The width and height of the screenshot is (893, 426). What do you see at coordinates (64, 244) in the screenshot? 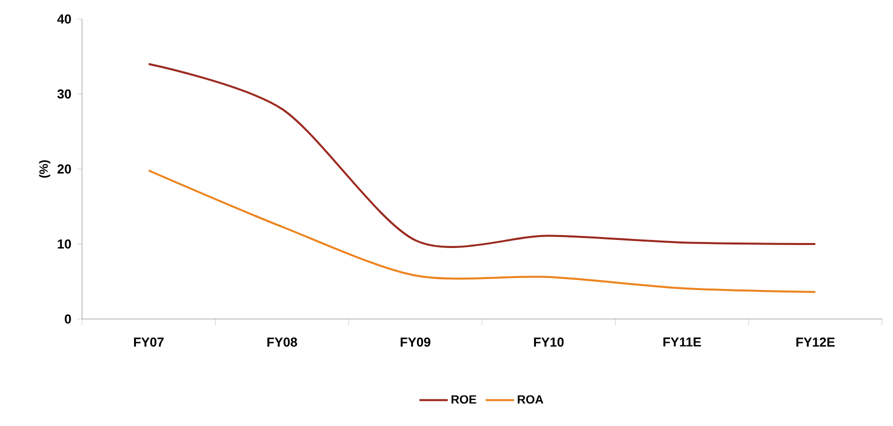
I see `y-tick-label: 10` at bounding box center [64, 244].